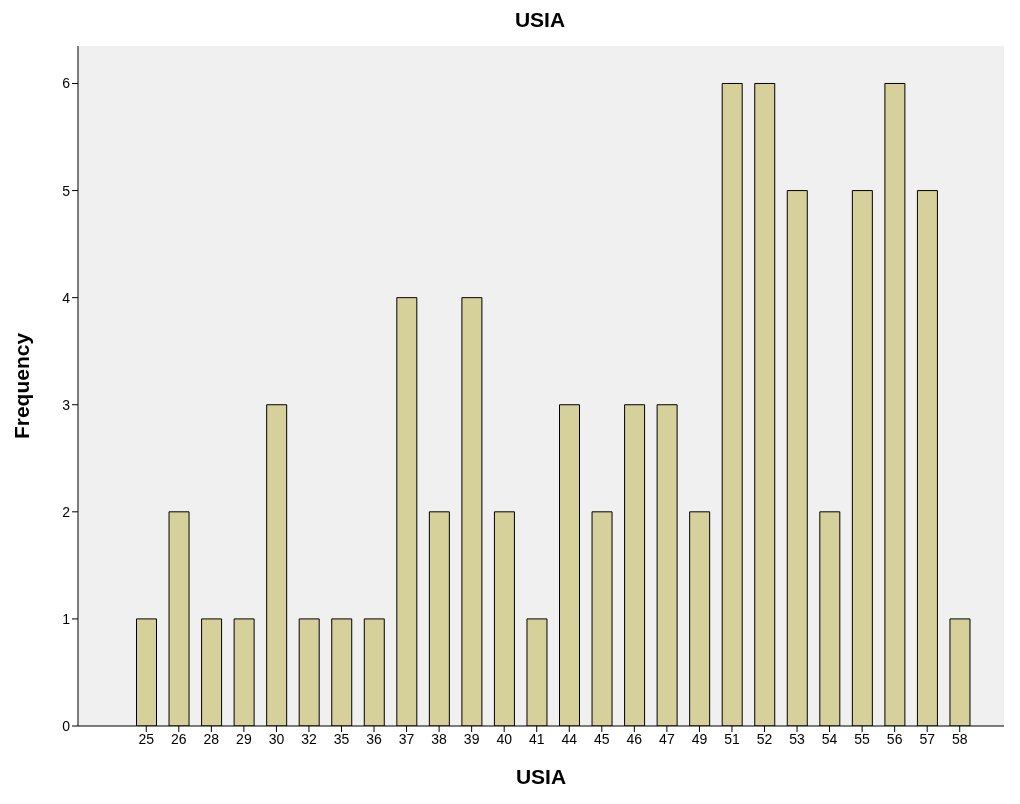  Describe the element at coordinates (66, 618) in the screenshot. I see `y-tick-label: 1` at that location.